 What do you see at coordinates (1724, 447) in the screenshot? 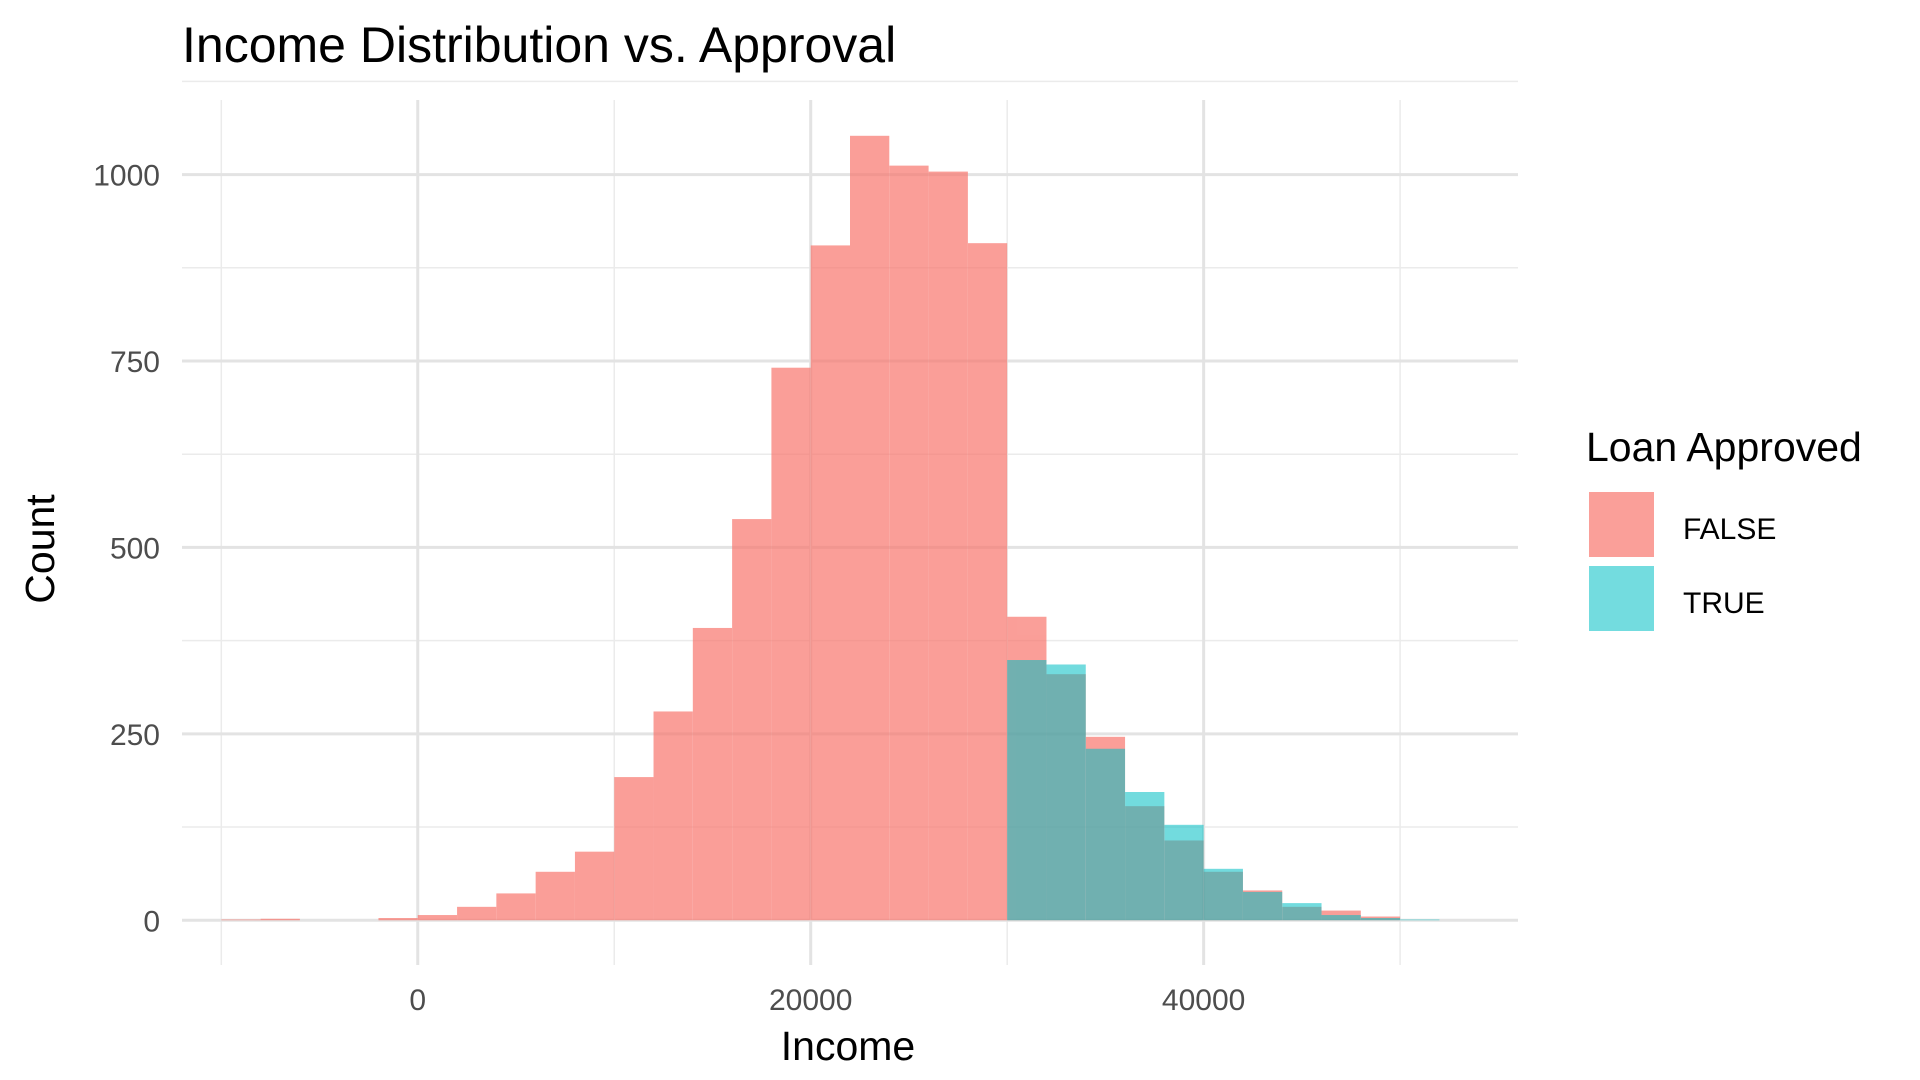
I see `legend-title: Loan Approved` at bounding box center [1724, 447].